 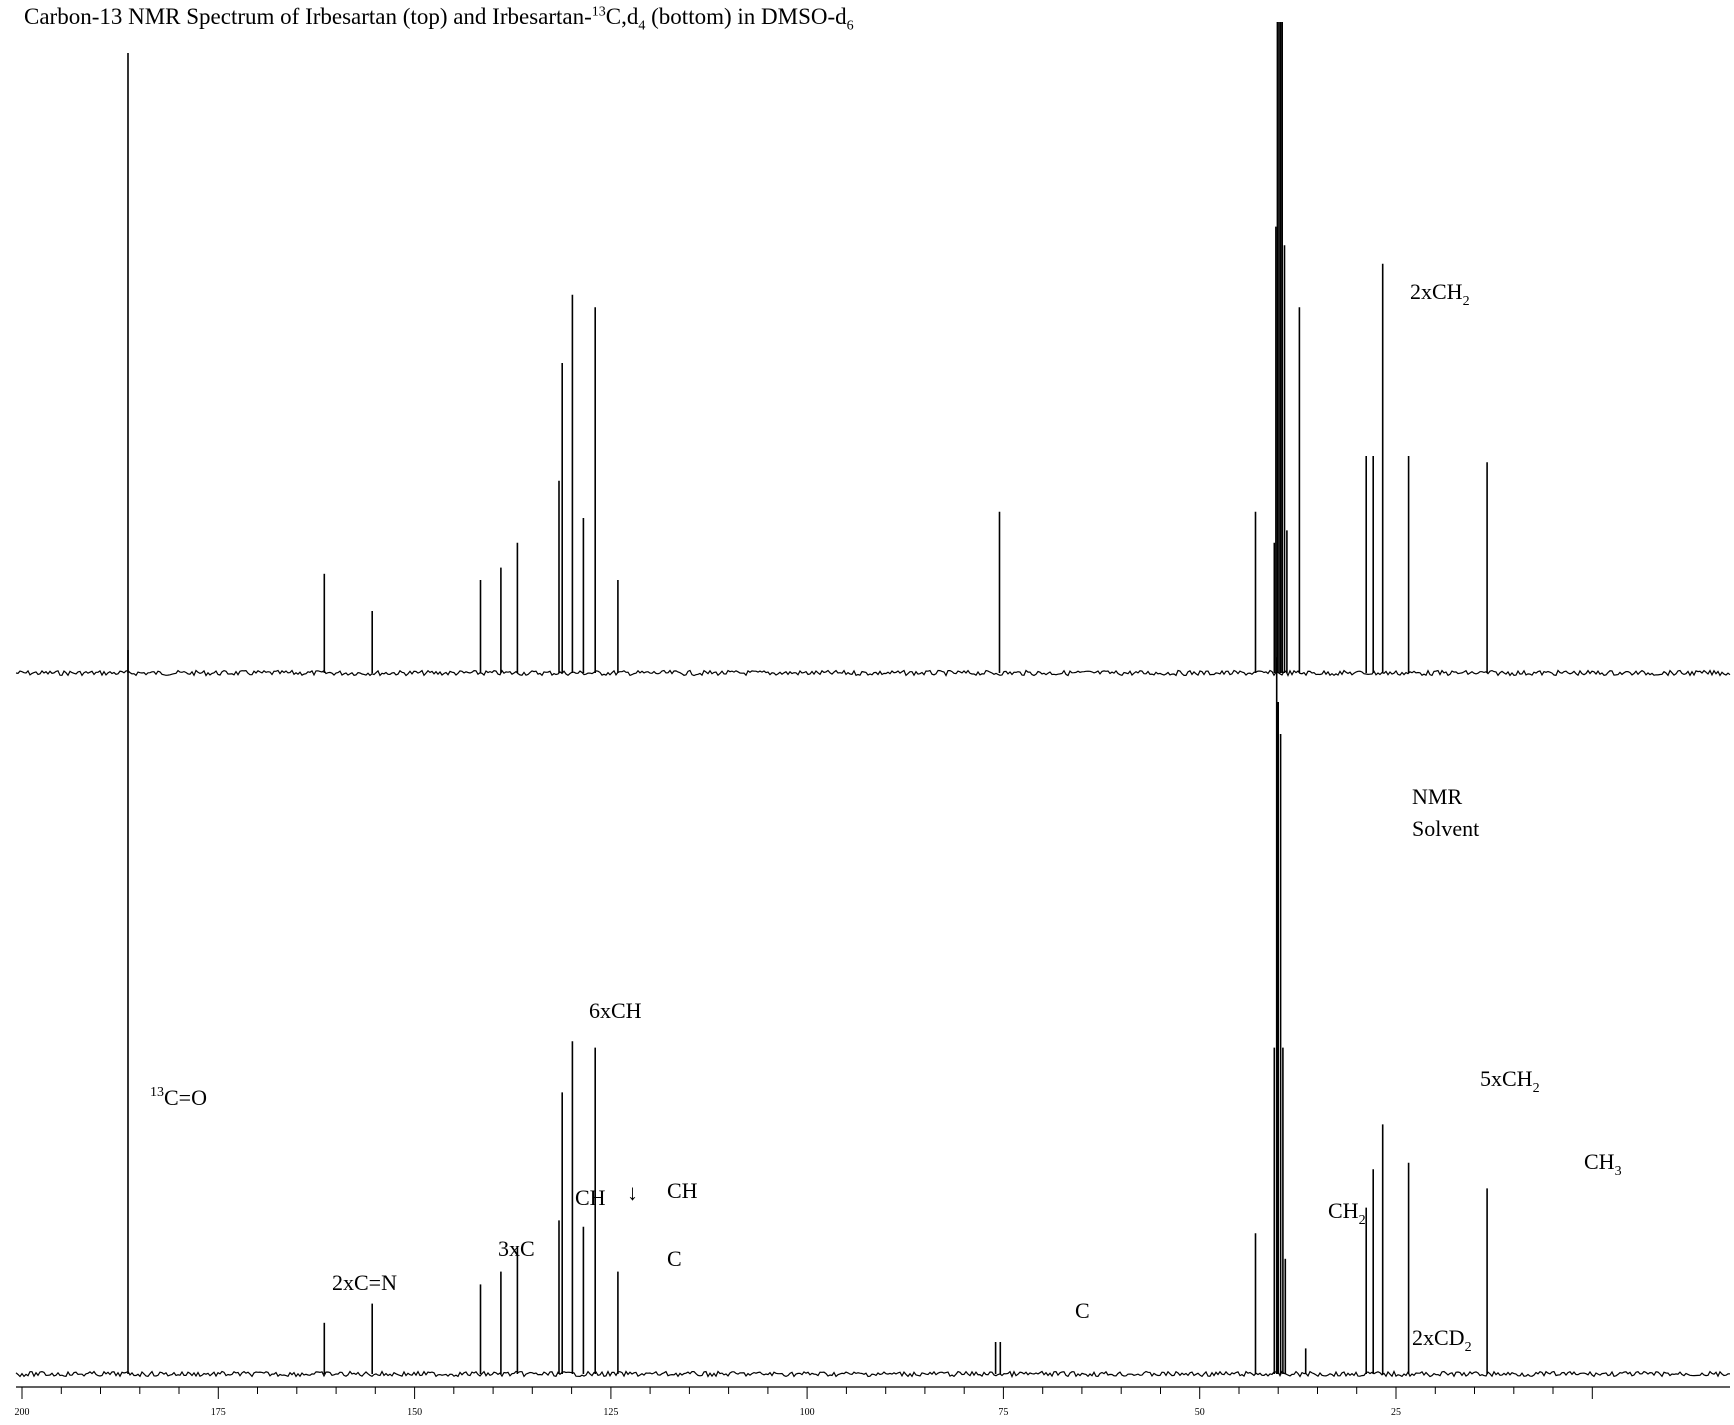 What do you see at coordinates (807, 1412) in the screenshot?
I see `x-tick-label-100: 100` at bounding box center [807, 1412].